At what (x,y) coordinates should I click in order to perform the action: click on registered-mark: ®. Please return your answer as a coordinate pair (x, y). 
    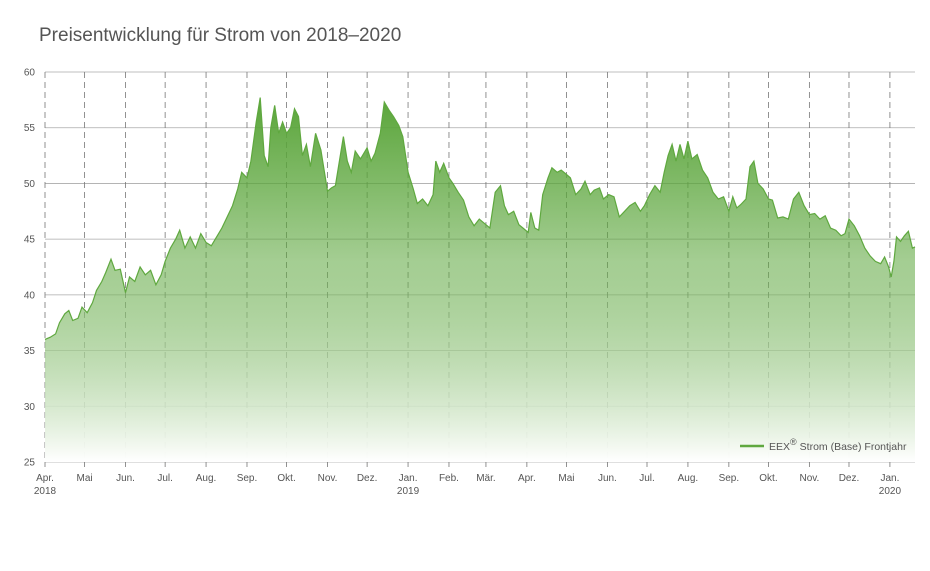
    Looking at the image, I should click on (793, 442).